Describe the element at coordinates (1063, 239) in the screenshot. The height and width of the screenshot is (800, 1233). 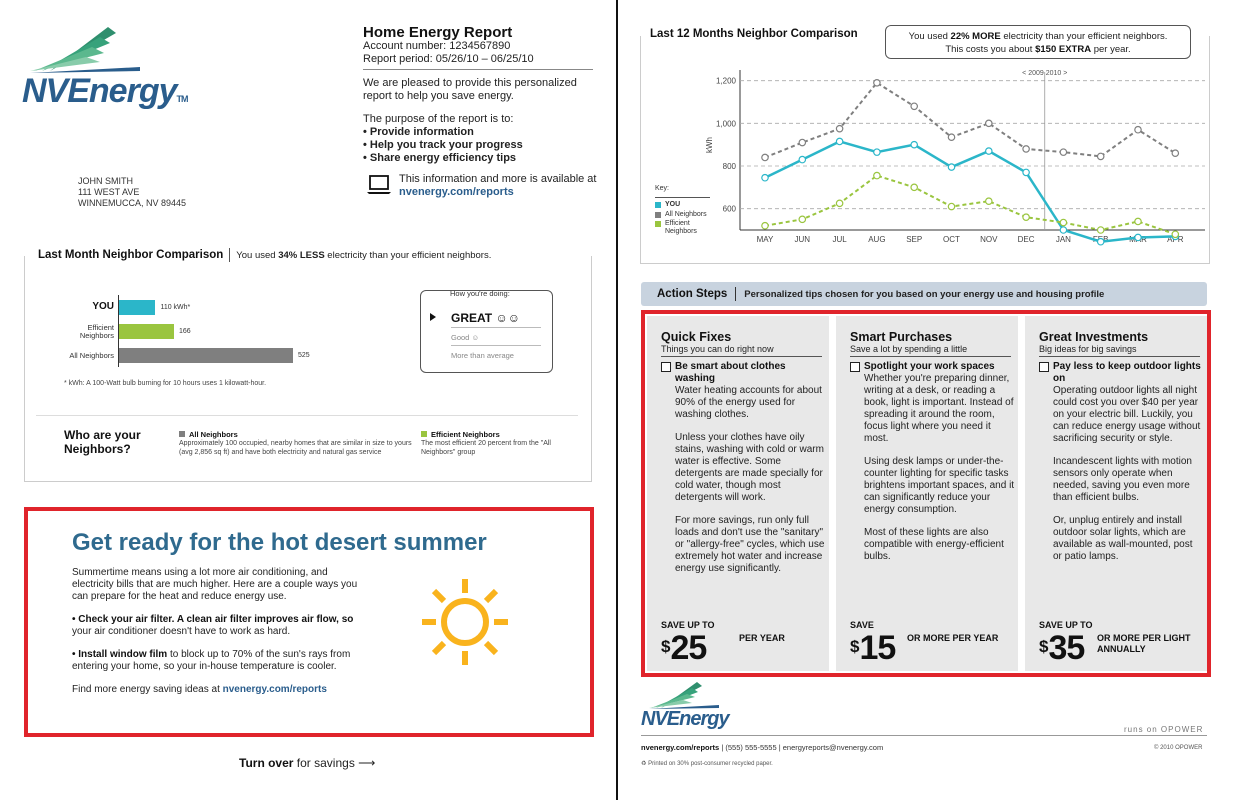
I see `x-tick-label: JAN` at that location.